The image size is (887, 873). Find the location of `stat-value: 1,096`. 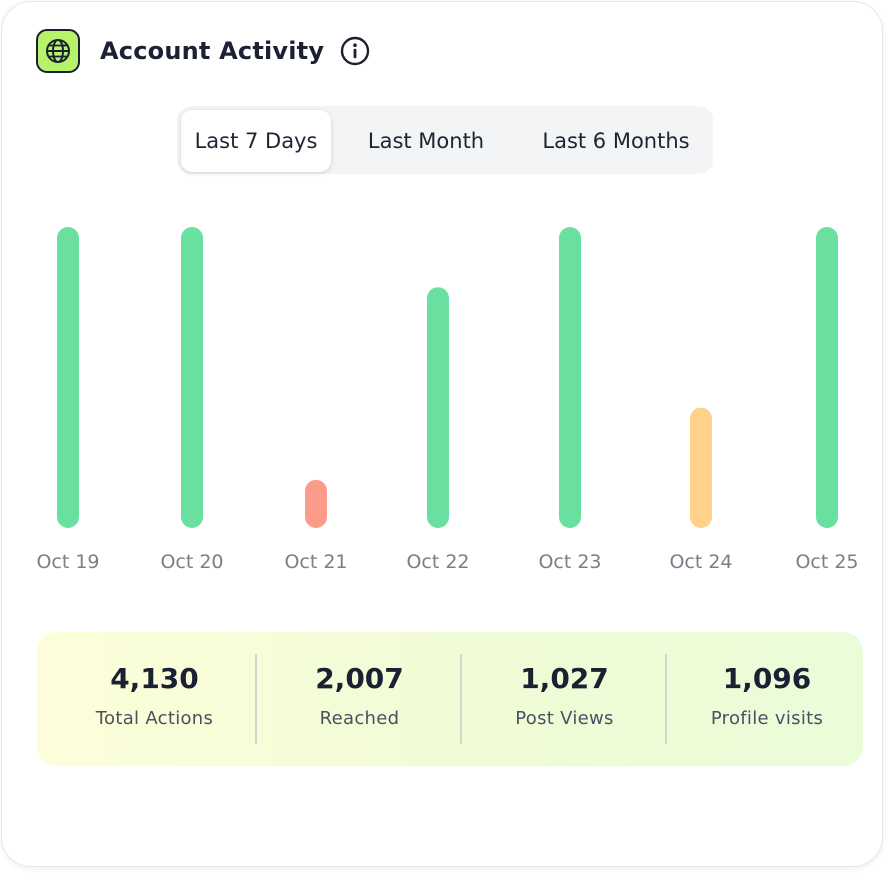

stat-value: 1,096 is located at coordinates (767, 678).